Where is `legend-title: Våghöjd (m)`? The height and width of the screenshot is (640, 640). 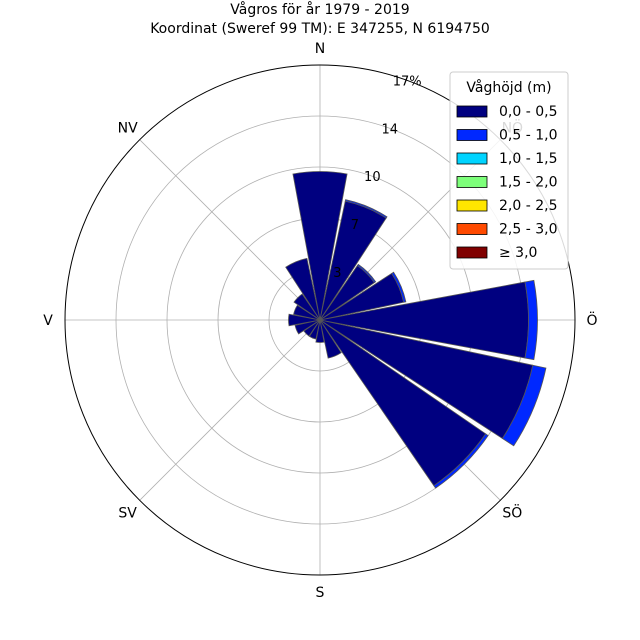
legend-title: Våghöjd (m) is located at coordinates (508, 87).